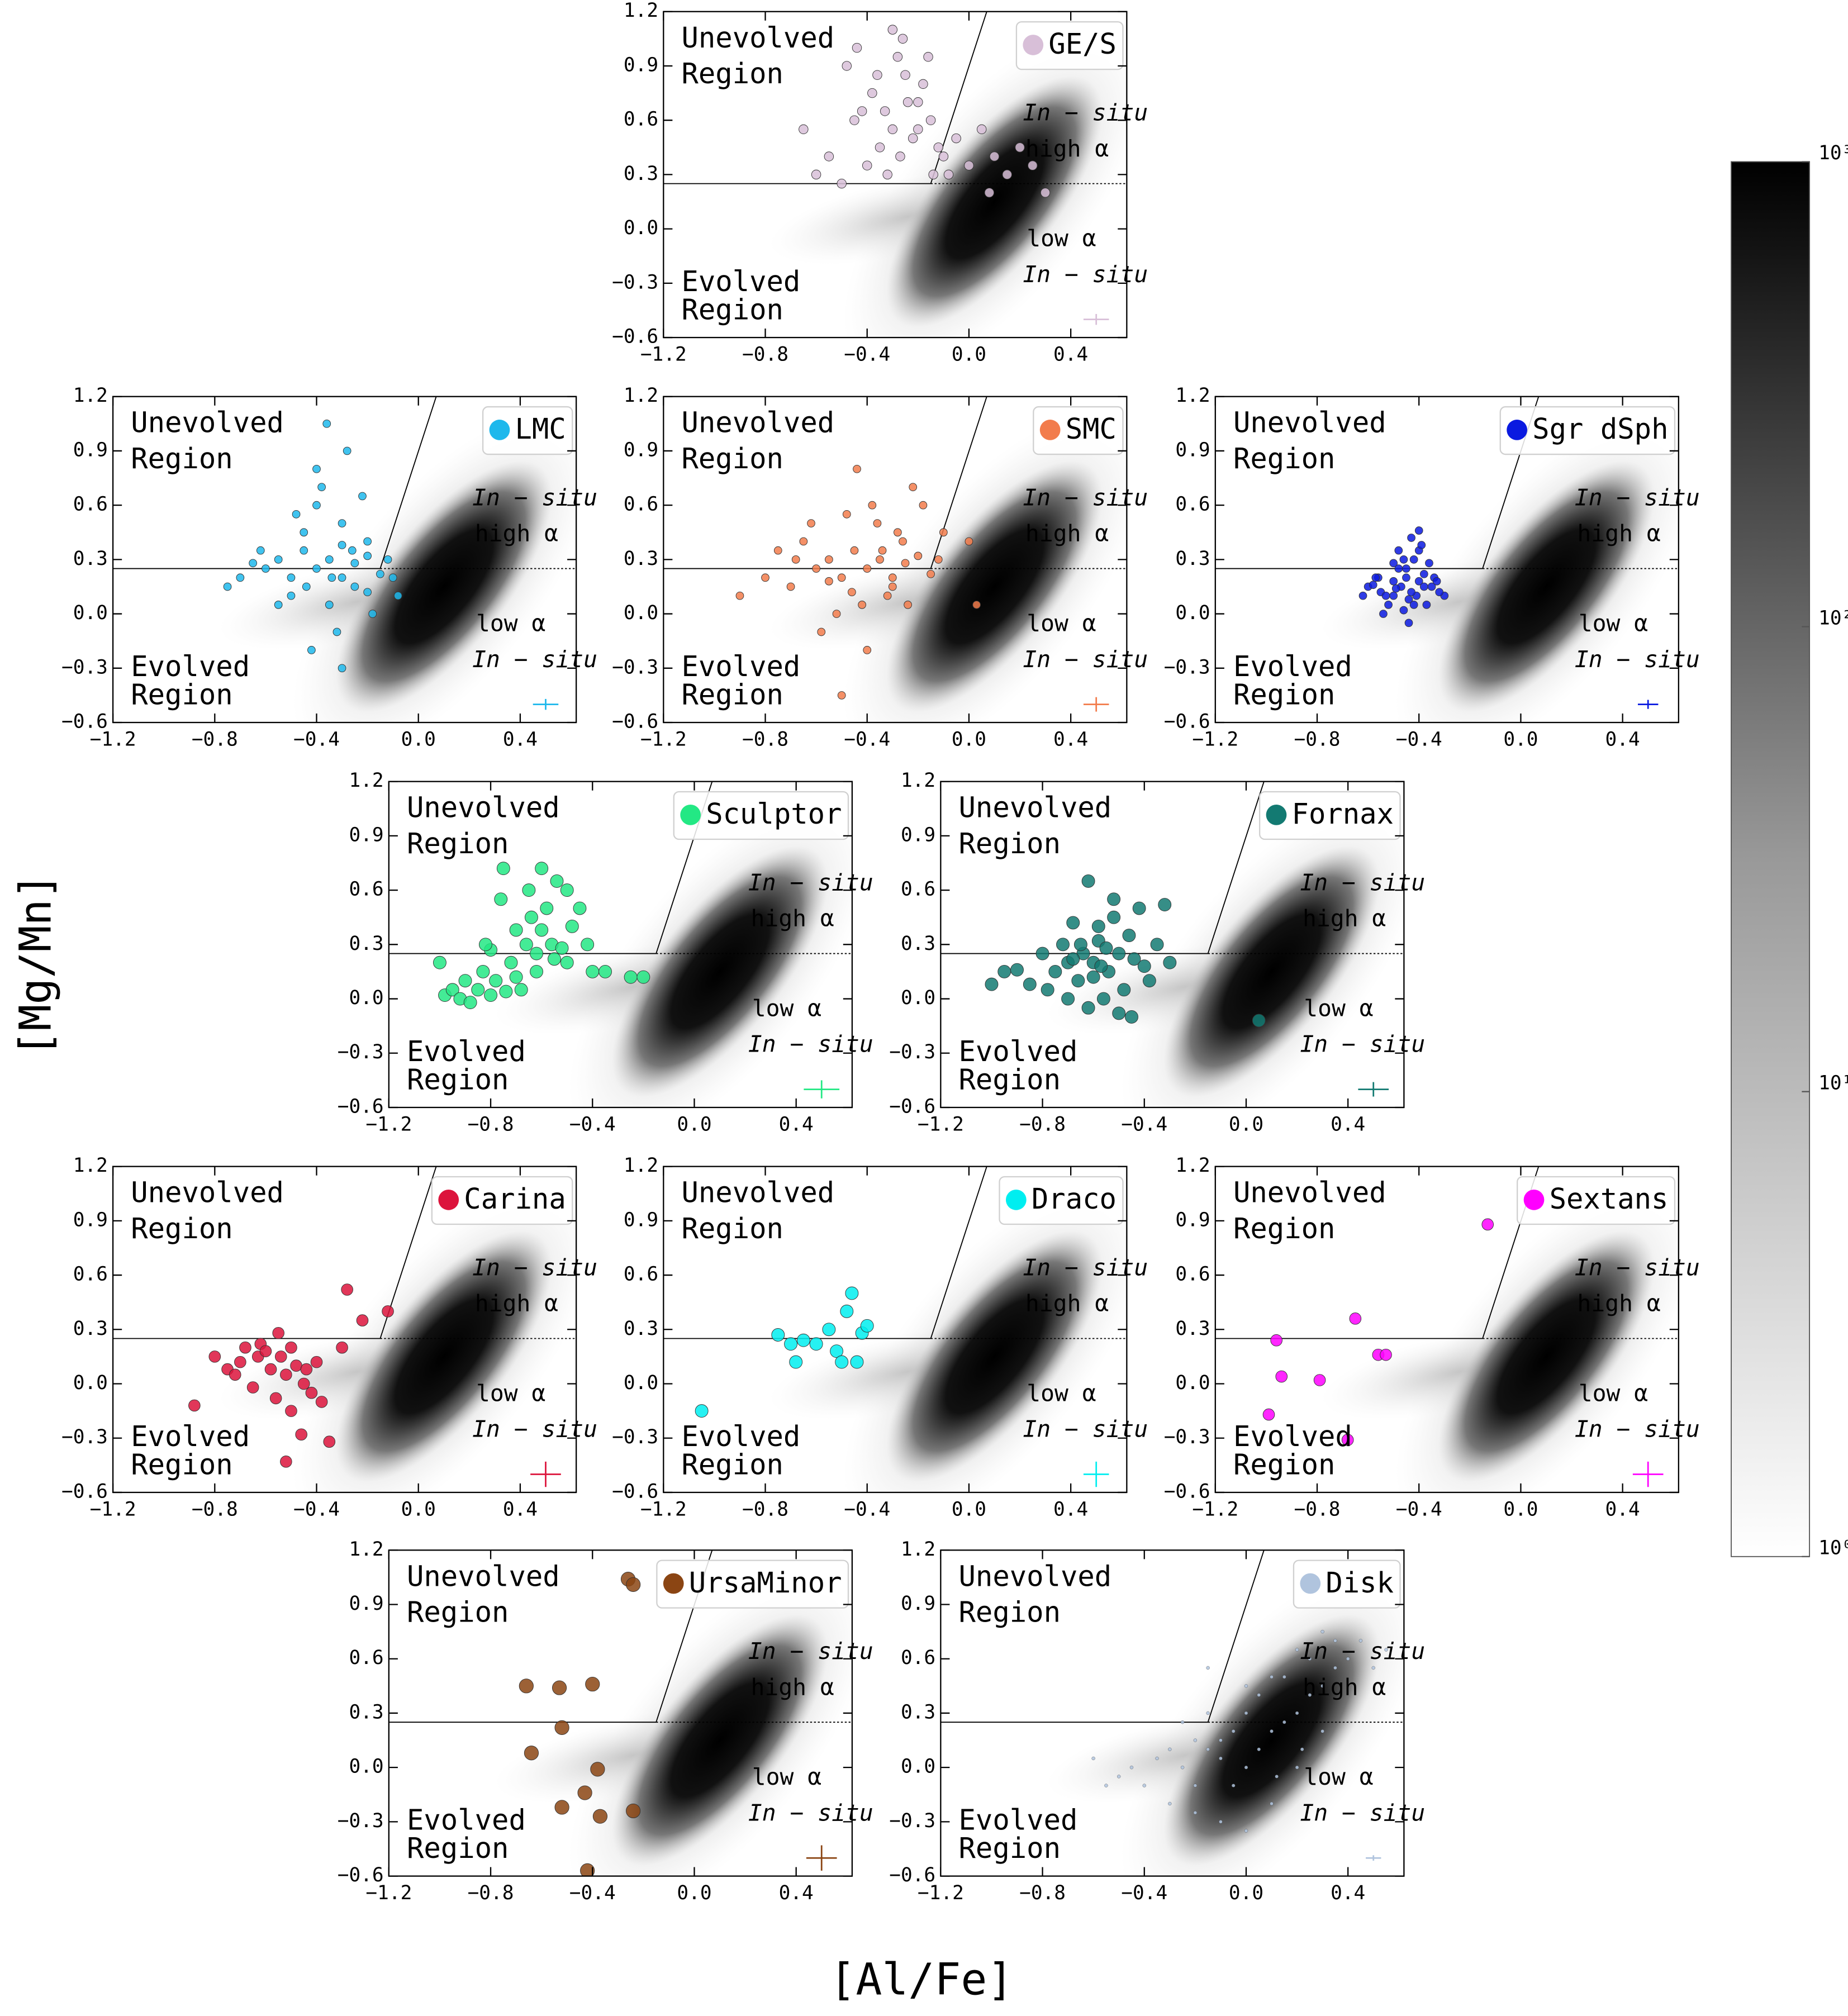 The height and width of the screenshot is (2016, 1848). What do you see at coordinates (90, 1220) in the screenshot?
I see `y-tick-label: 0.9` at bounding box center [90, 1220].